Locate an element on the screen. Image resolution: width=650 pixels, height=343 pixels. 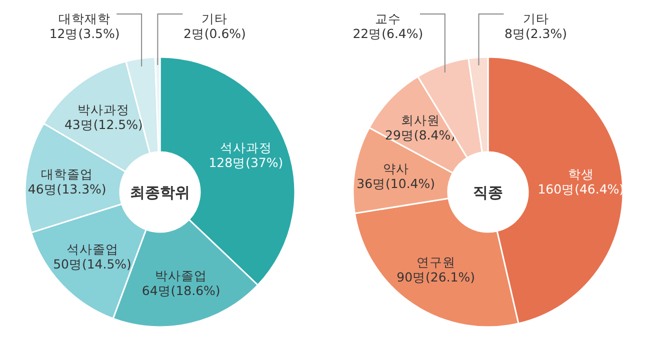
slice-label: 박사졸업 is located at coordinates (181, 275).